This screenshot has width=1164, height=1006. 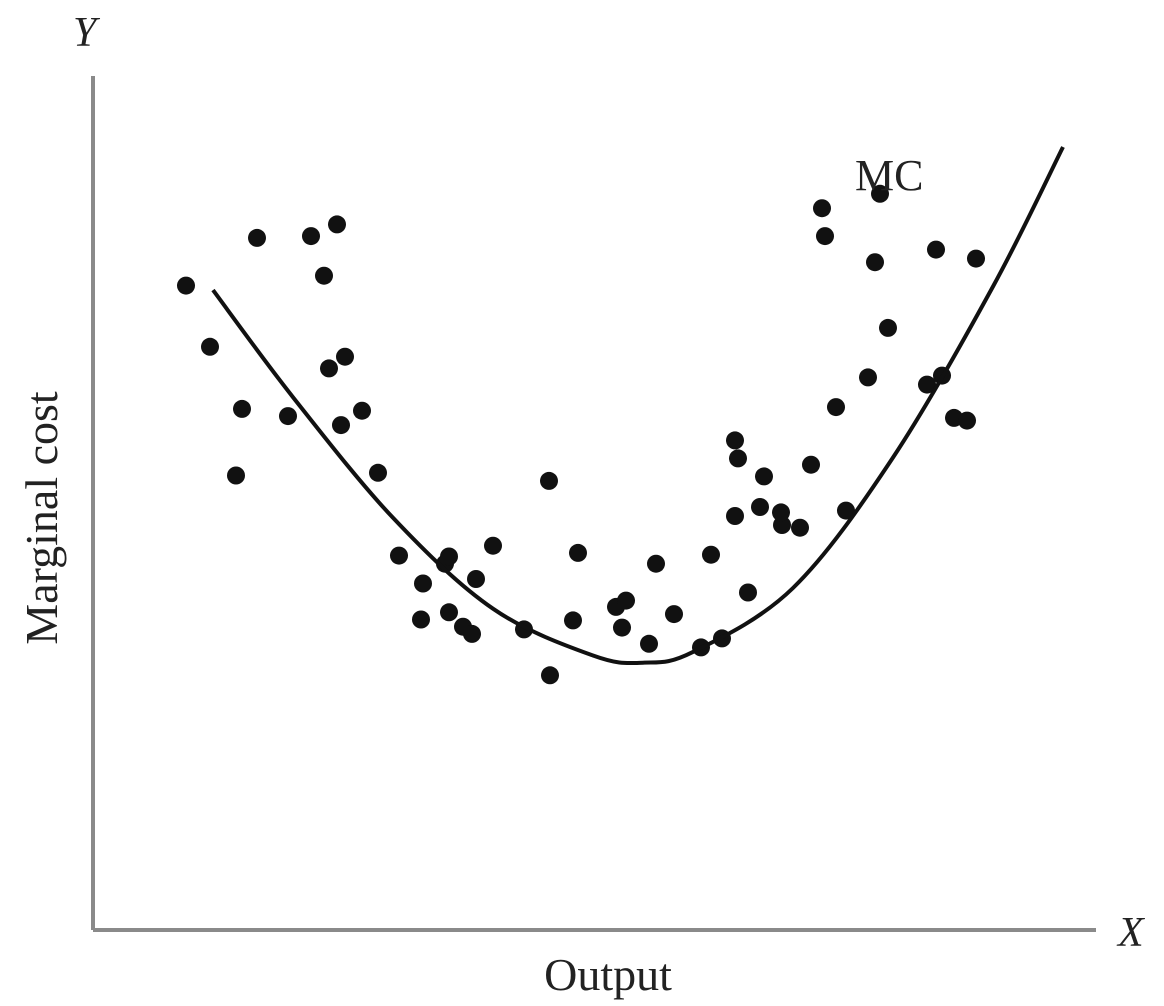 What do you see at coordinates (41, 518) in the screenshot?
I see `y-axis-label: Marginal cost` at bounding box center [41, 518].